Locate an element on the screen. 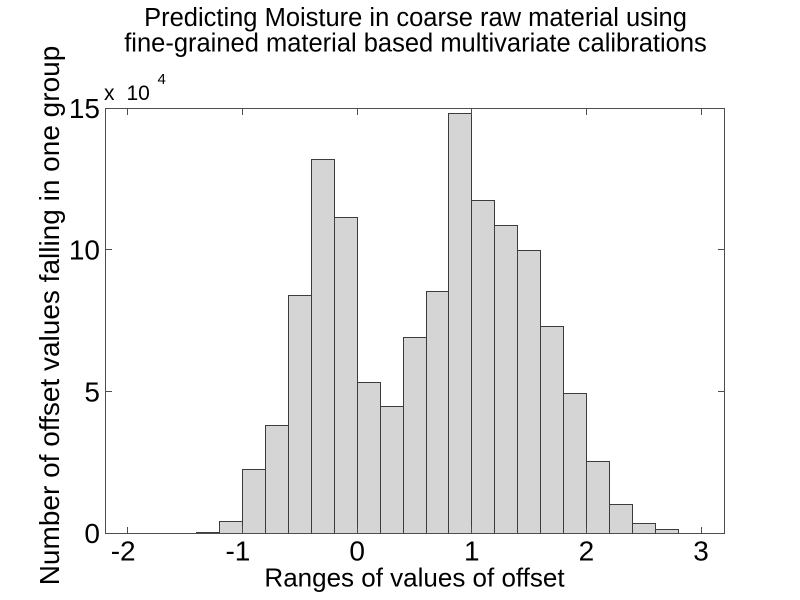 The image size is (800, 600). svg-text: 3 is located at coordinates (701, 551).